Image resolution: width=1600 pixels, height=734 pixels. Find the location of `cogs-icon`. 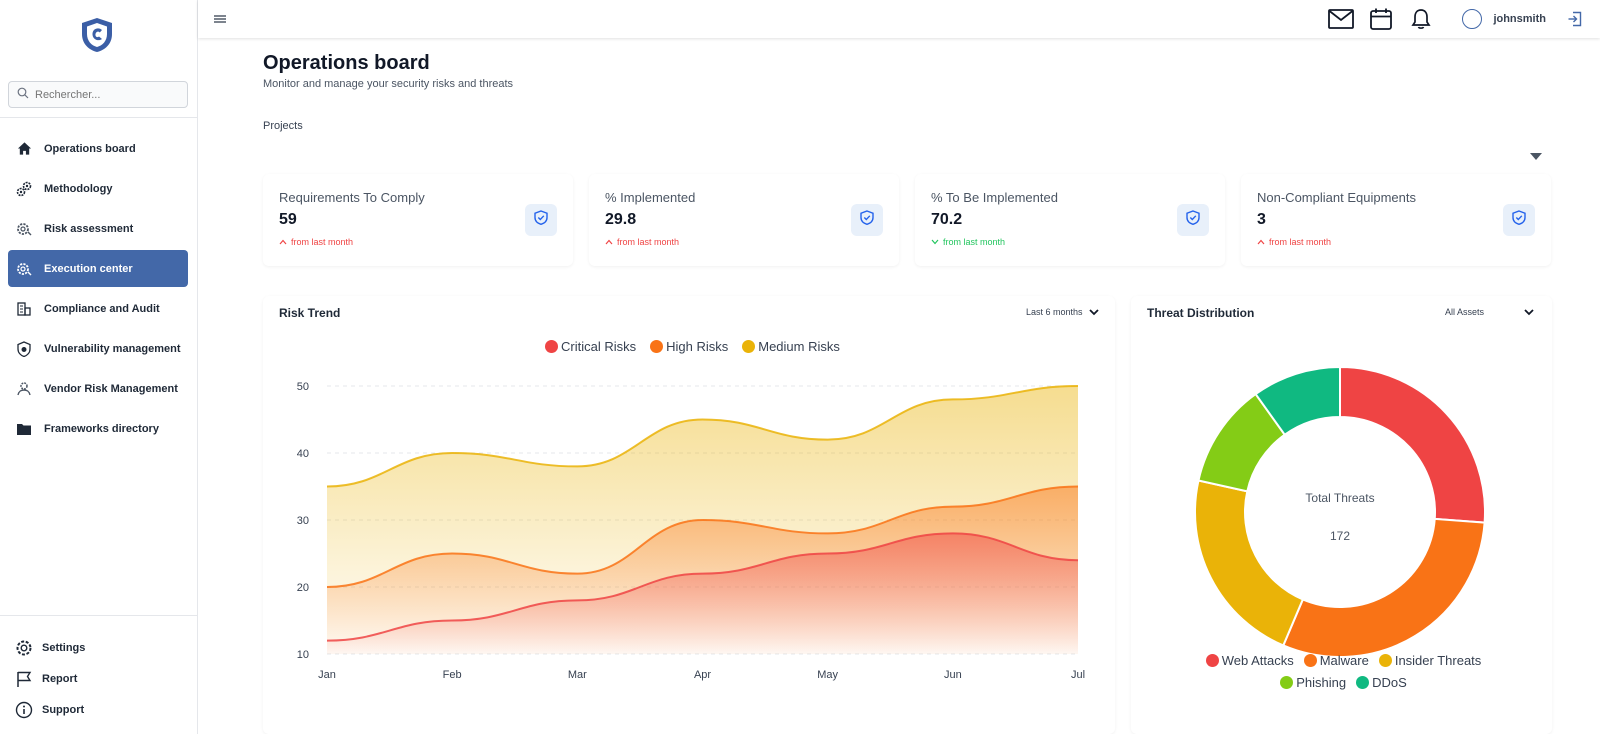

cogs-icon is located at coordinates (24, 189).